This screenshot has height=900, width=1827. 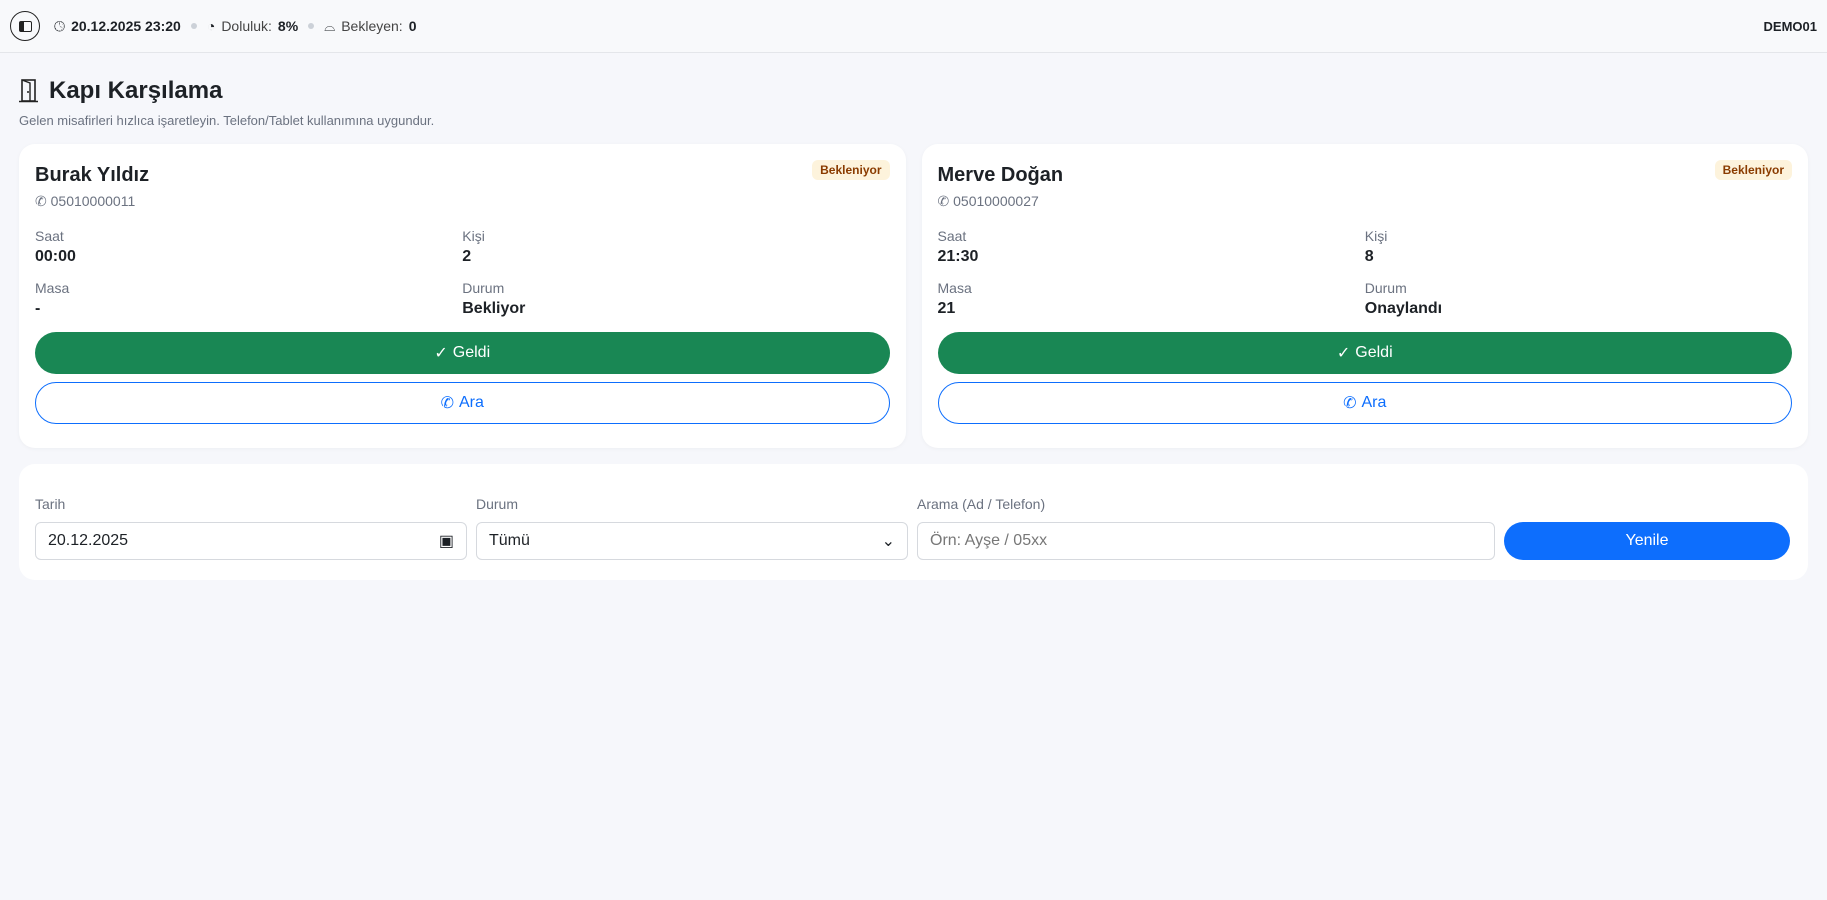 What do you see at coordinates (888, 541) in the screenshot?
I see `chevron-down-icon: ⌄` at bounding box center [888, 541].